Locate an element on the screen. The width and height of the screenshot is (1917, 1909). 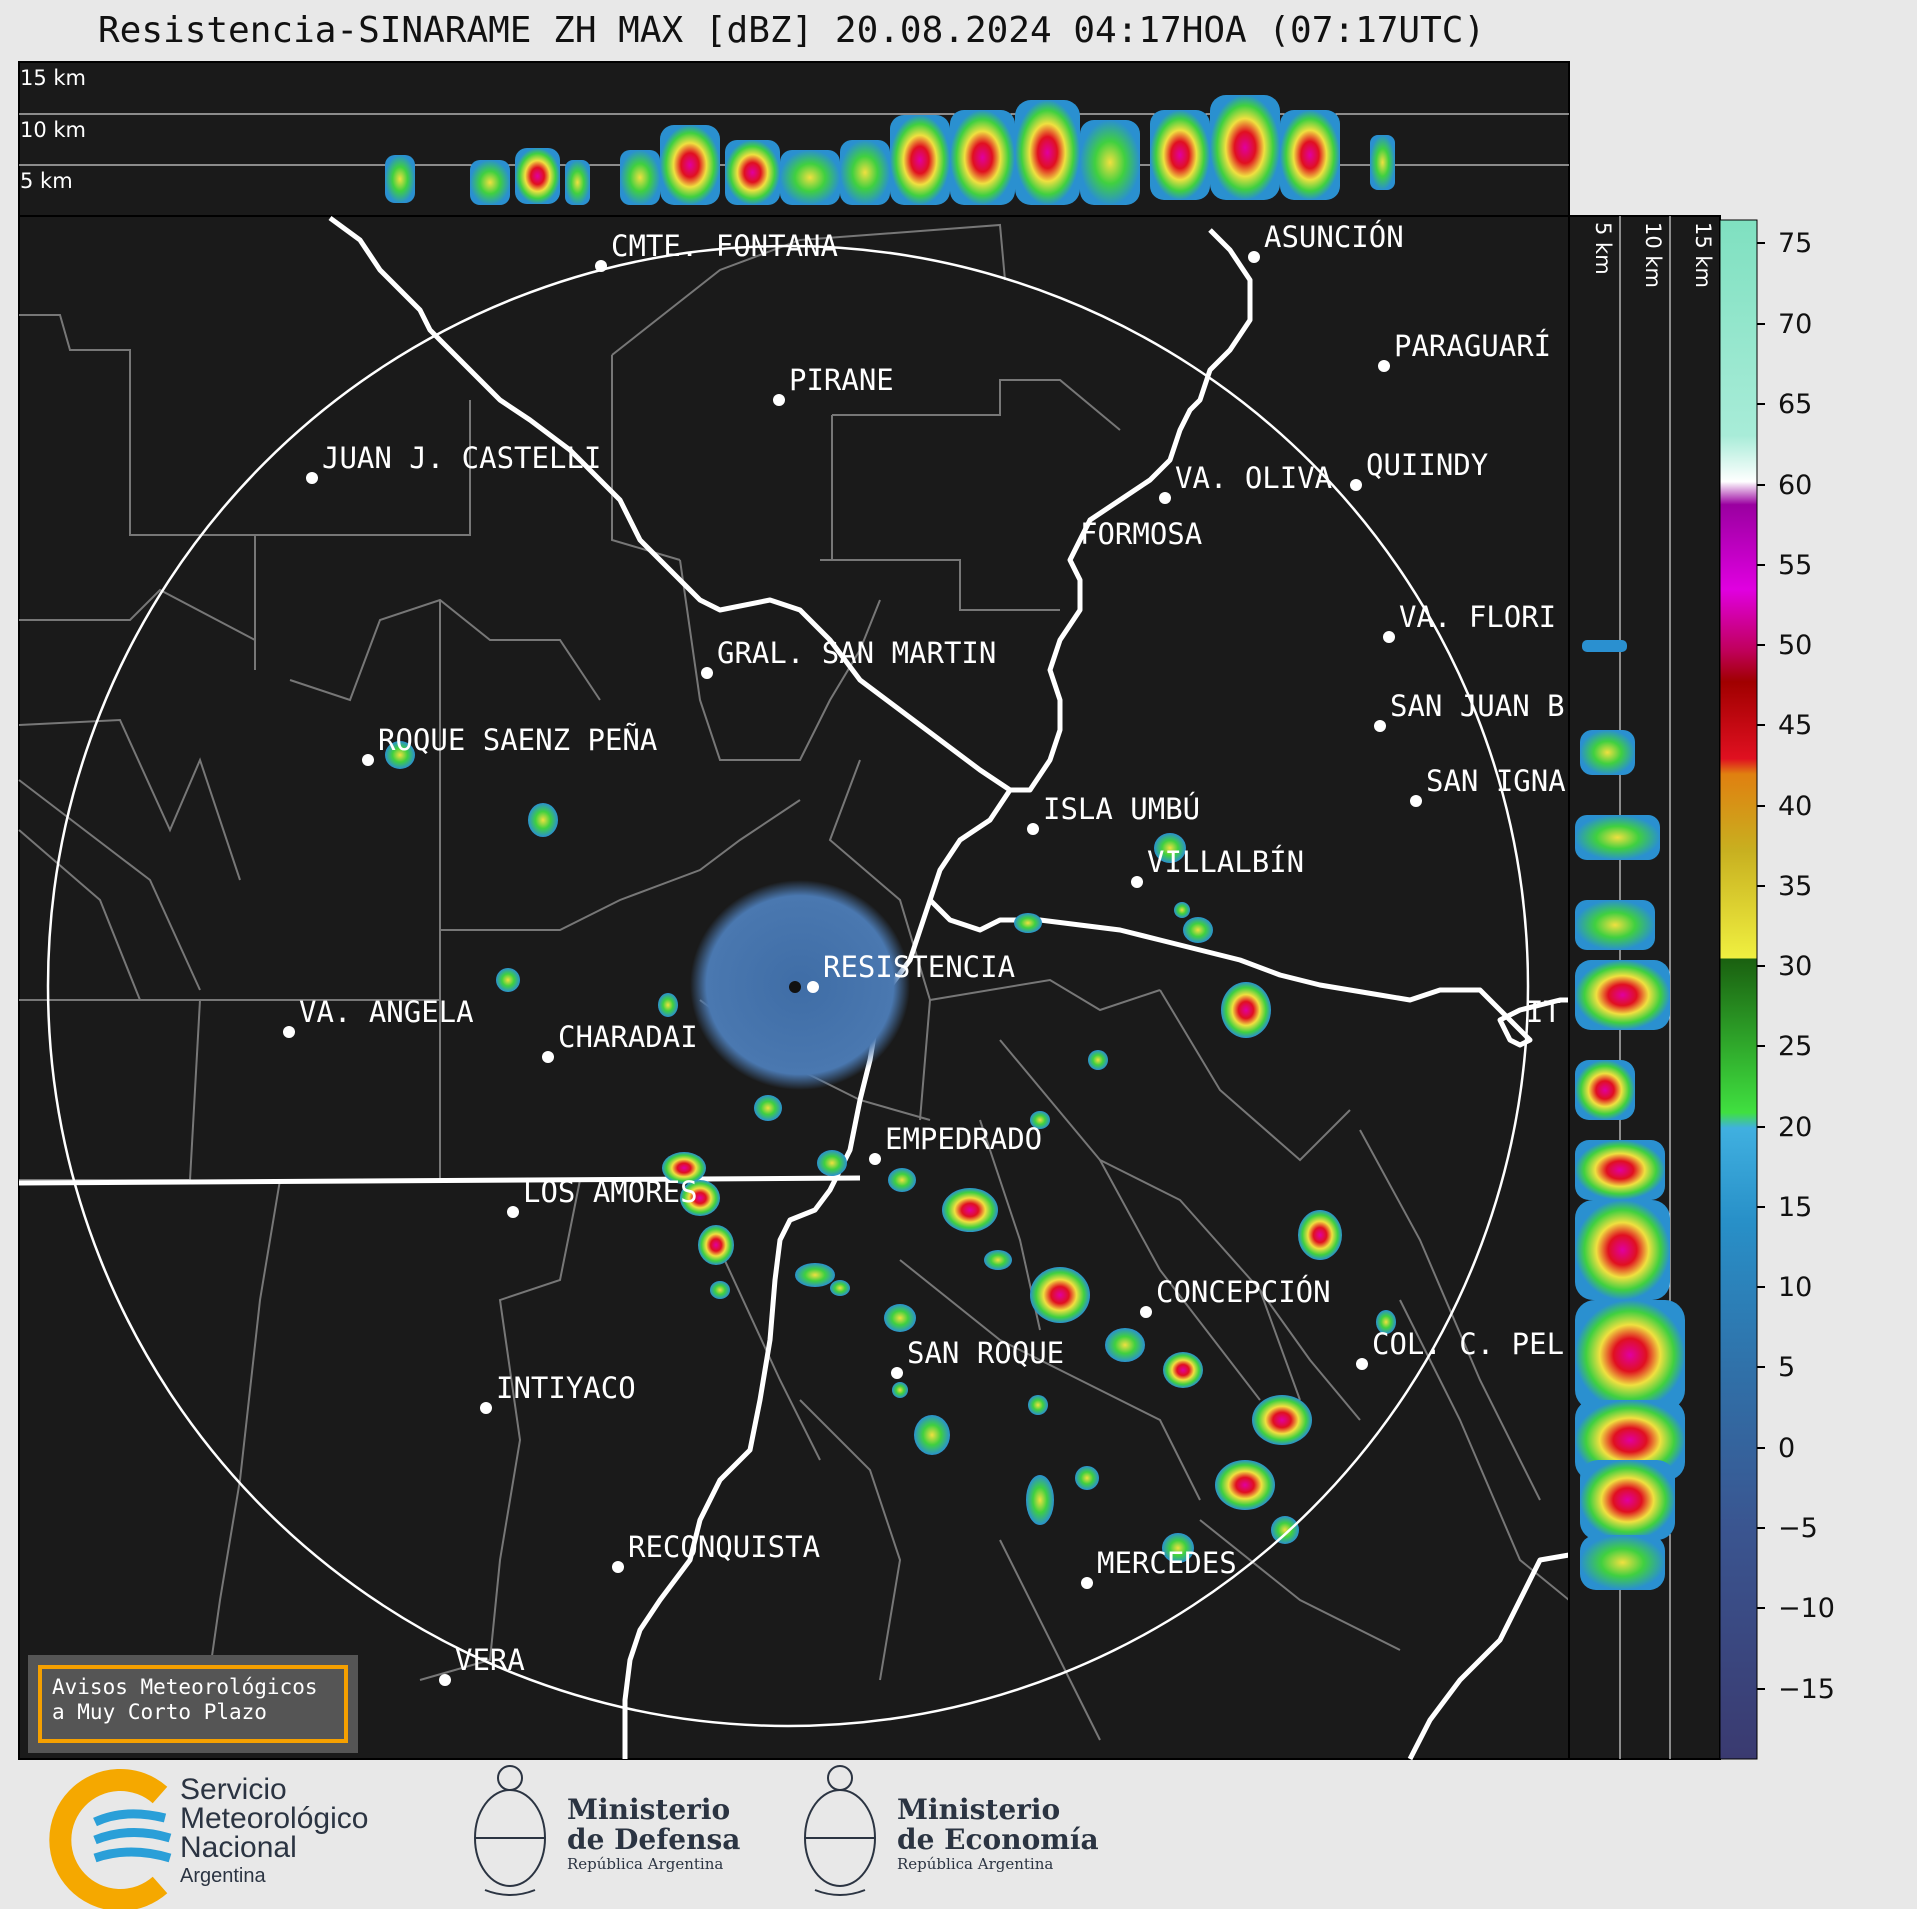
colorbar-tick-55: 55 is located at coordinates (1795, 565).